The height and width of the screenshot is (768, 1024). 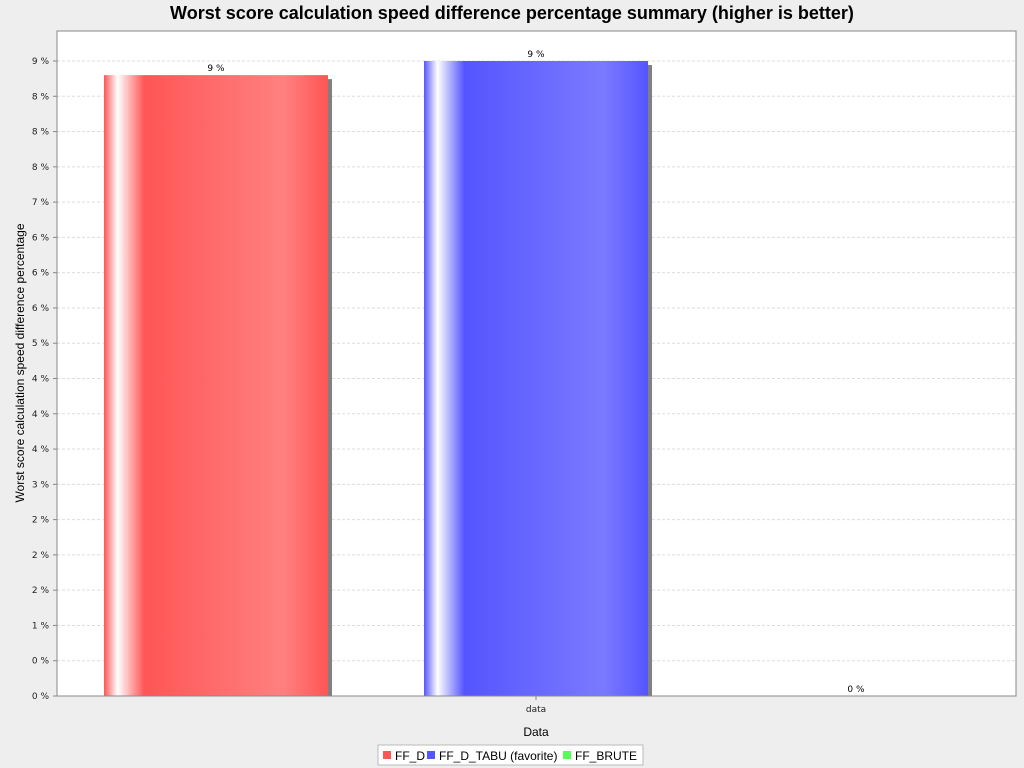 I want to click on y-tick-label: 3 %, so click(x=41, y=485).